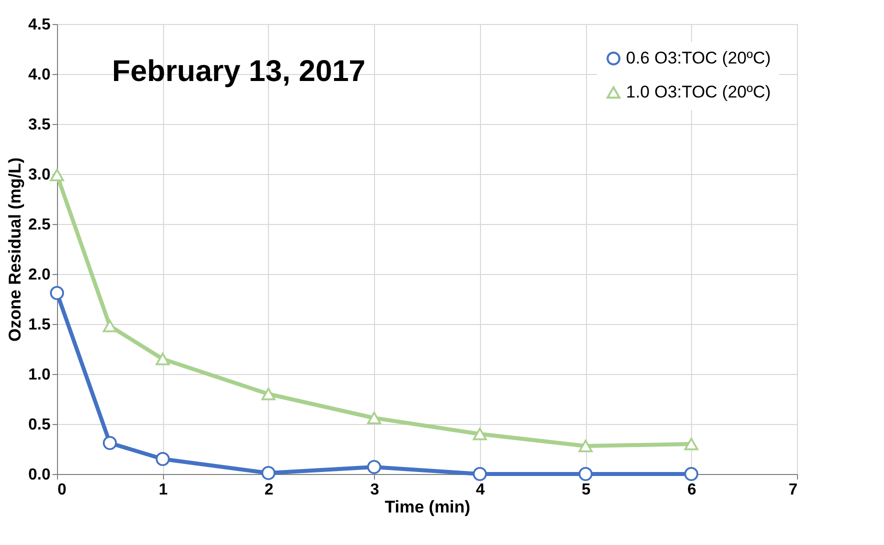  Describe the element at coordinates (39, 25) in the screenshot. I see `y-tick-label: 4.5` at that location.